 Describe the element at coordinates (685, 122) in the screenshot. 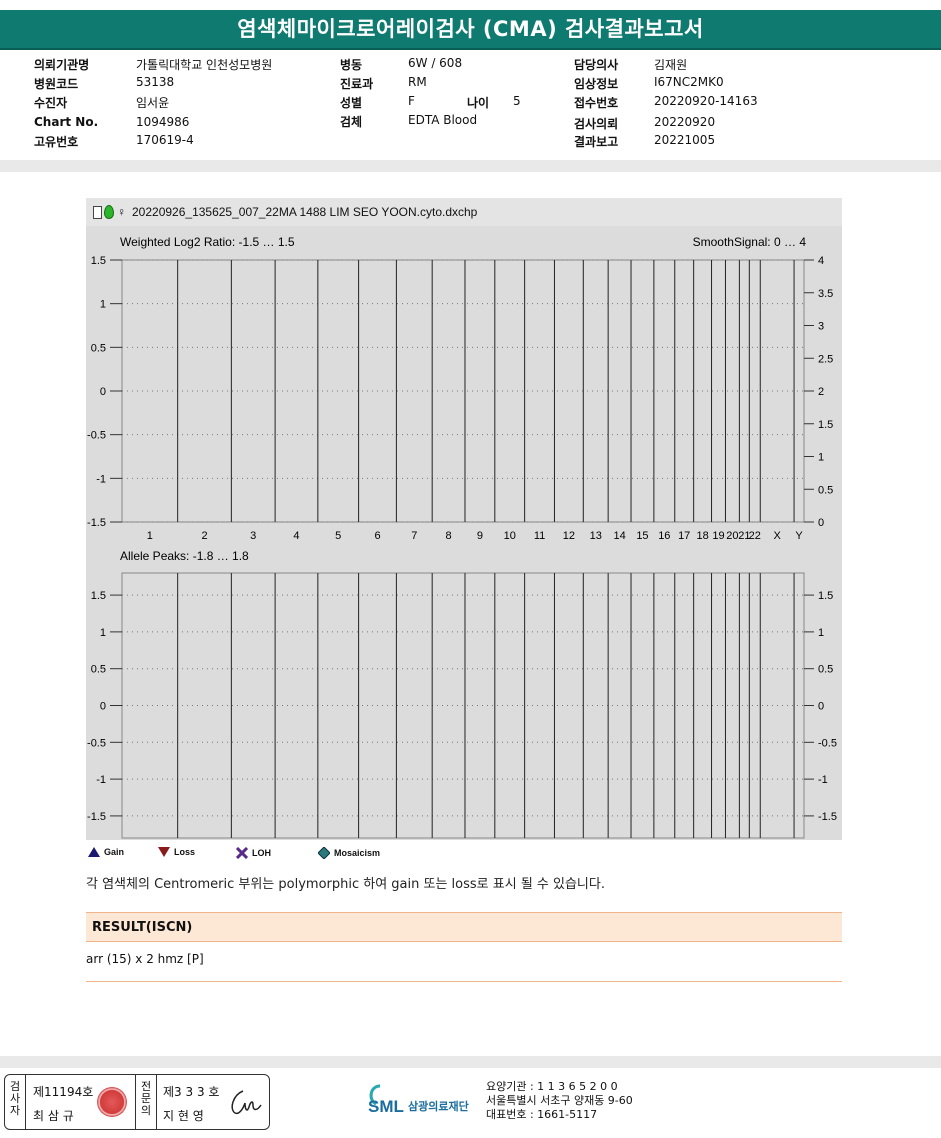

I see `info-value: 20220920` at that location.